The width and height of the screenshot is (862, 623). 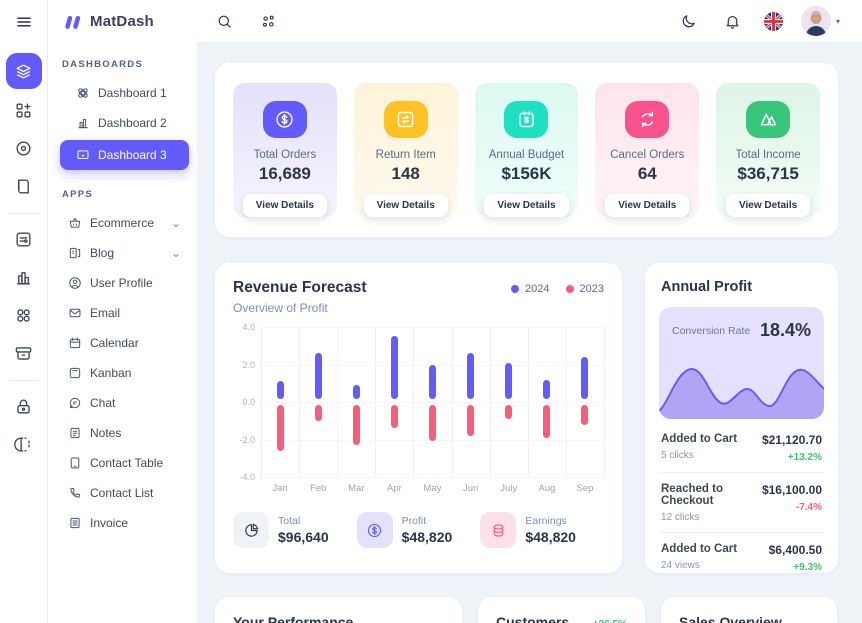 What do you see at coordinates (24, 110) in the screenshot?
I see `rail-item-widgets` at bounding box center [24, 110].